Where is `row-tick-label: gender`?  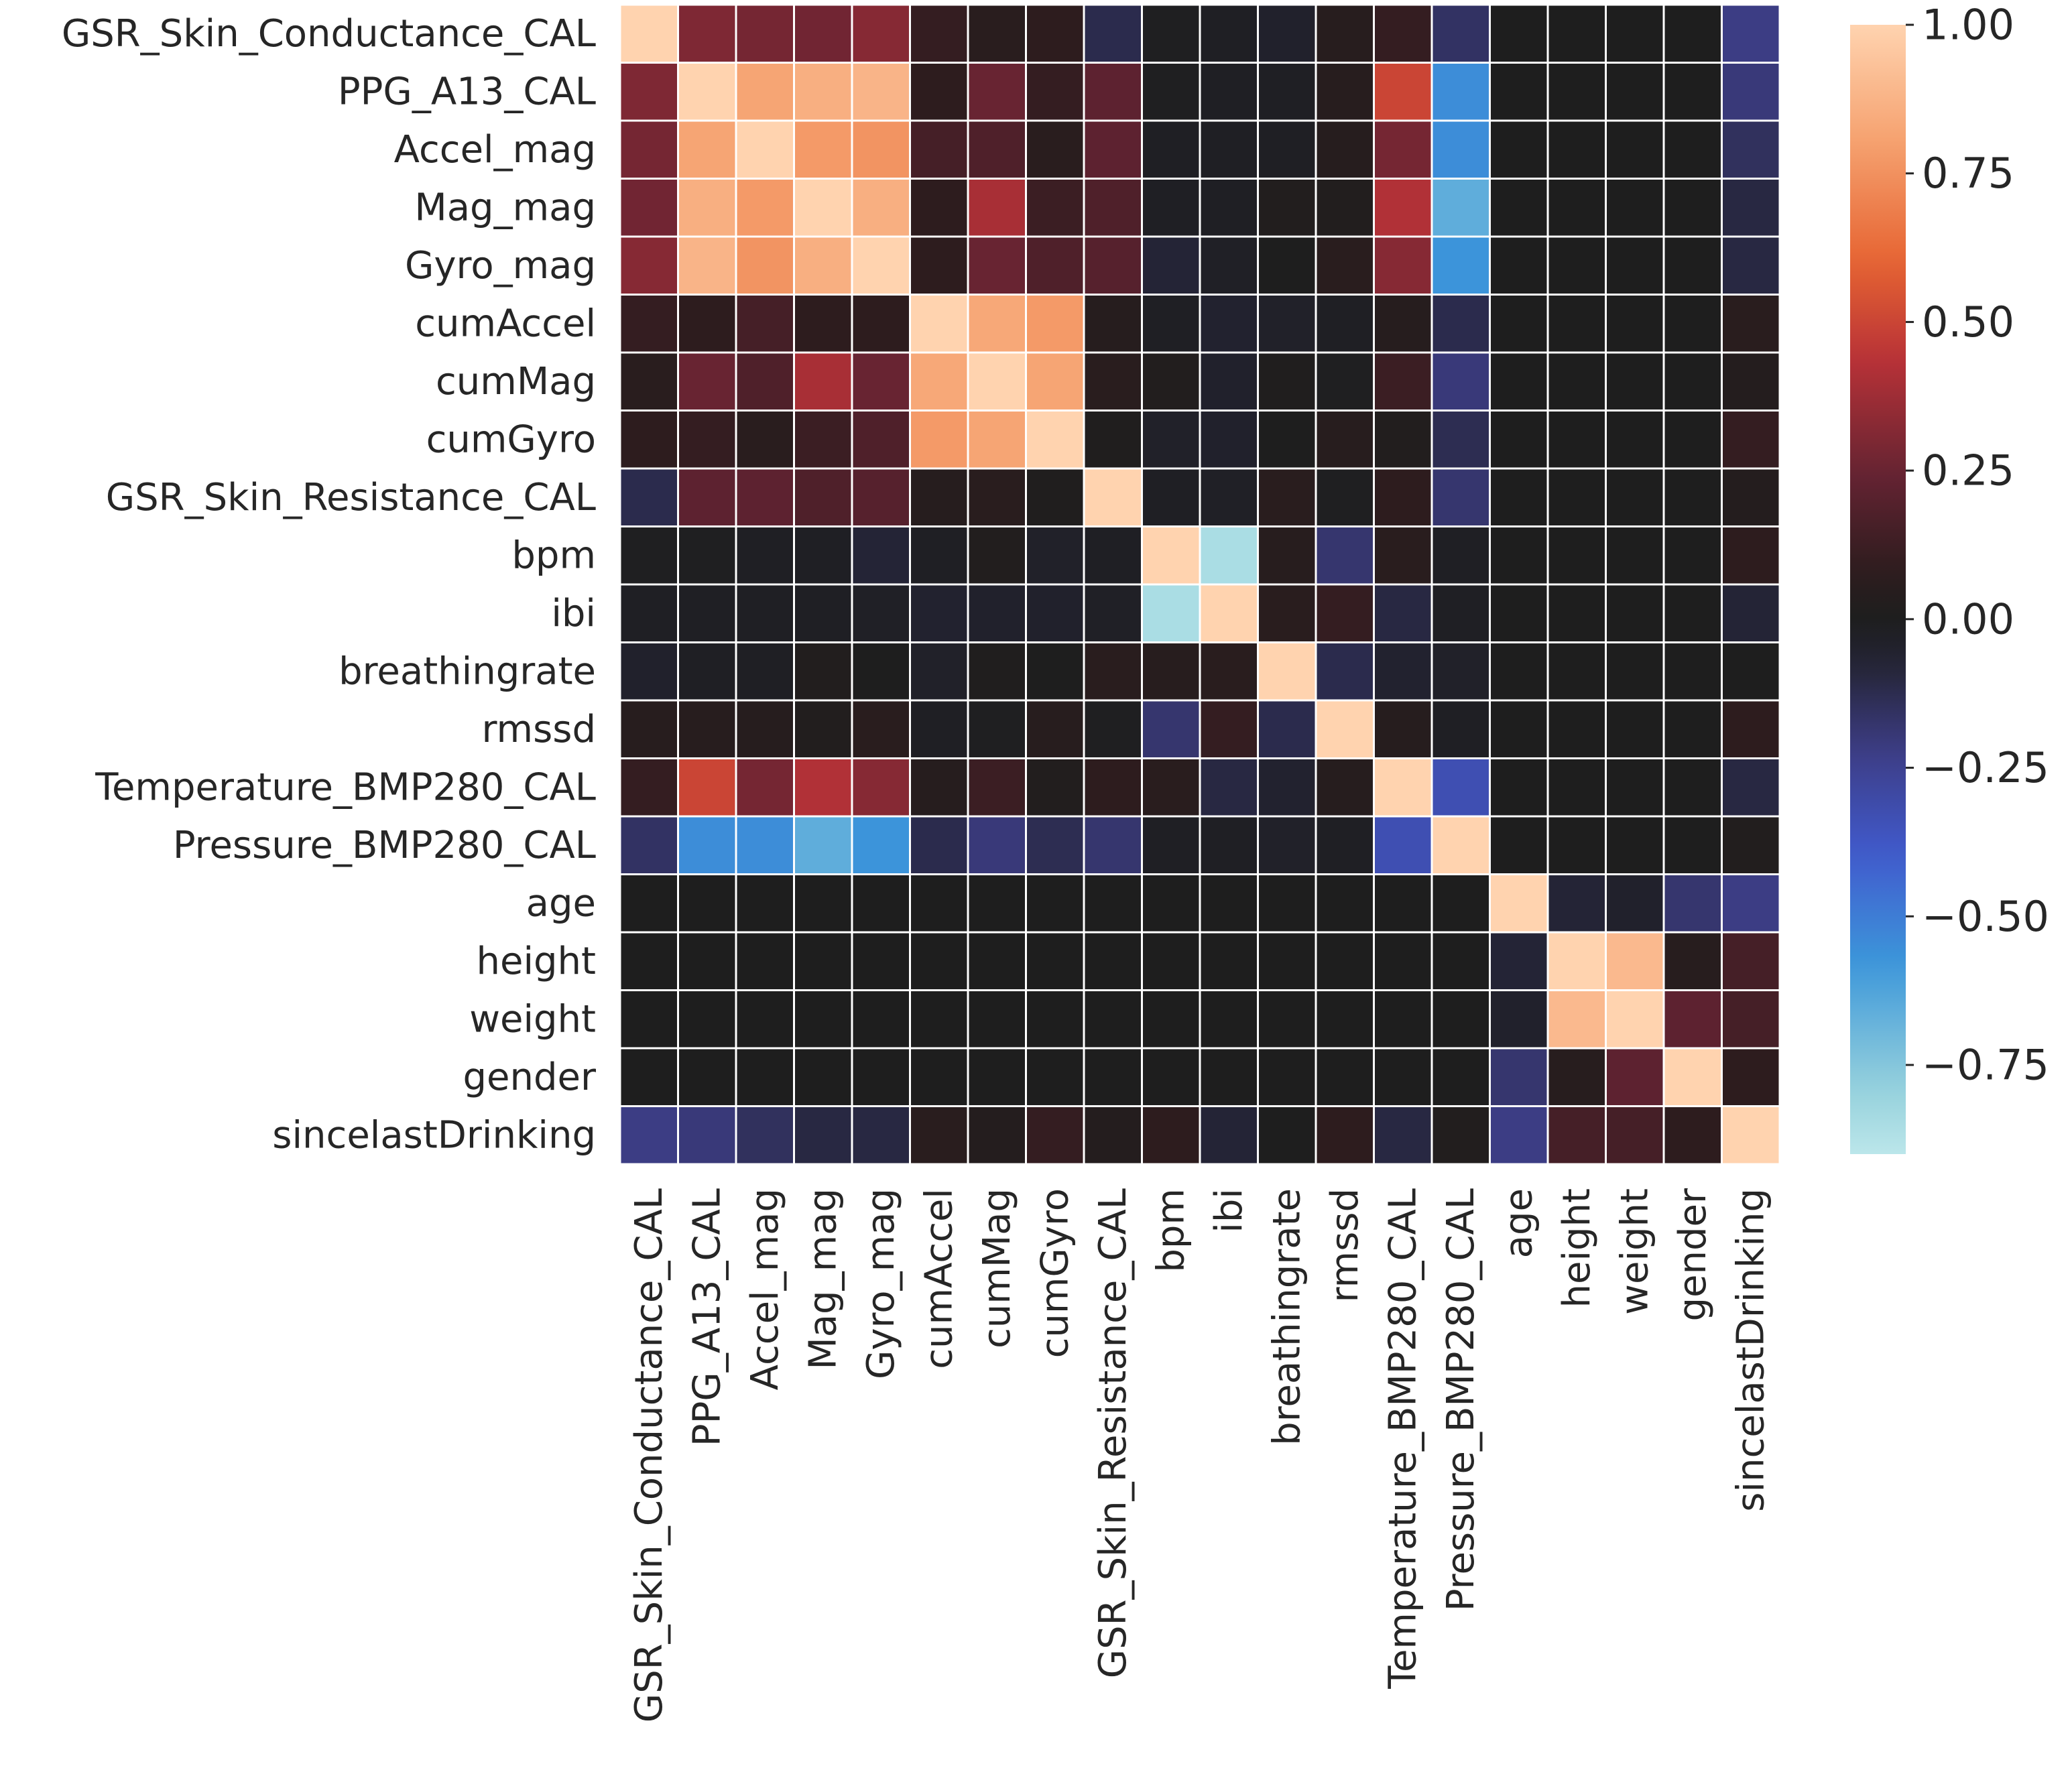
row-tick-label: gender is located at coordinates (529, 1077).